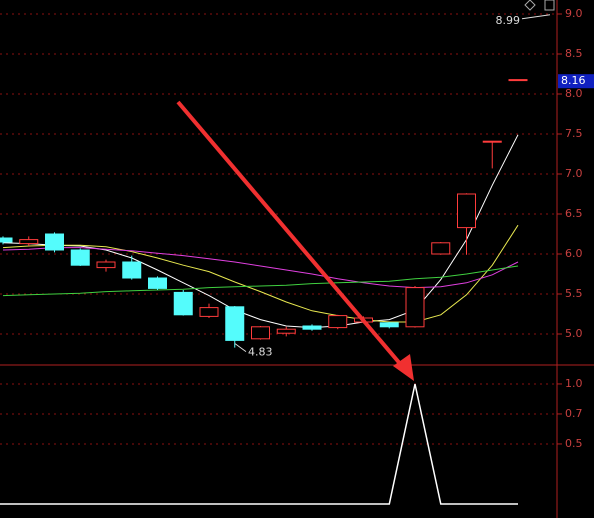  Describe the element at coordinates (574, 213) in the screenshot. I see `y-tick-label: 6.5` at that location.